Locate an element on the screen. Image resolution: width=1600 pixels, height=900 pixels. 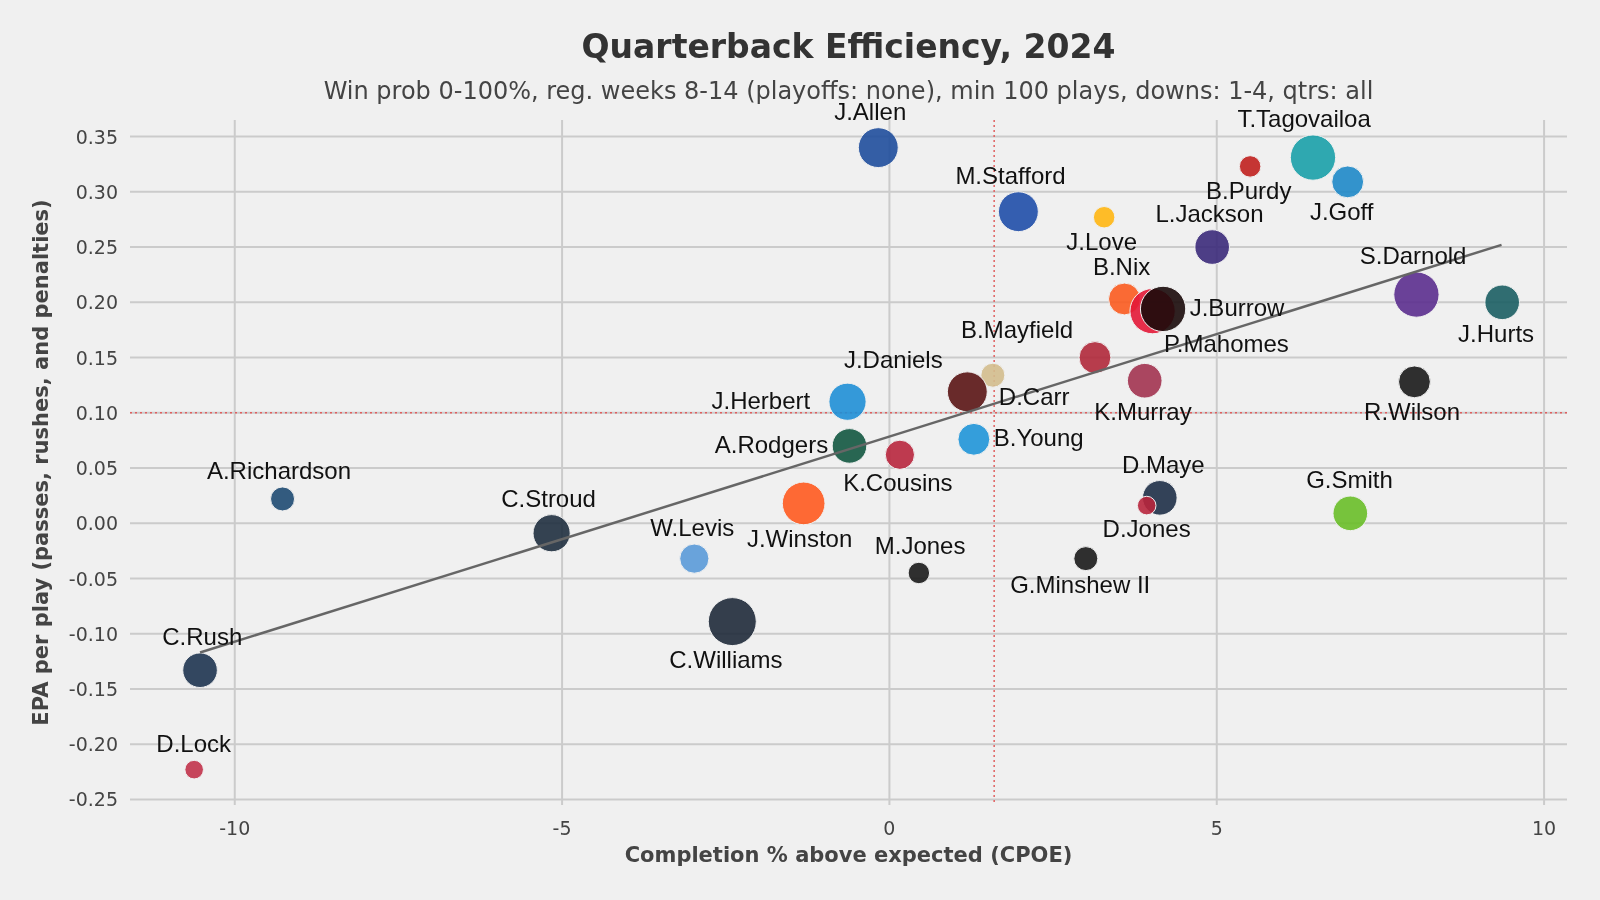
x-tick-label: 5 is located at coordinates (1216, 828).